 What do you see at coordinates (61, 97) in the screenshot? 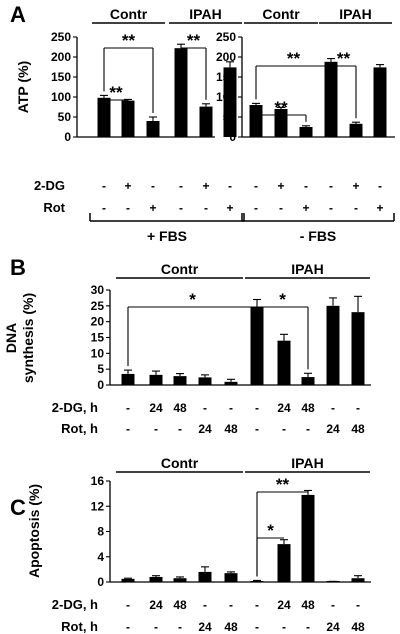
I see `y-tick-label: 100` at bounding box center [61, 97].